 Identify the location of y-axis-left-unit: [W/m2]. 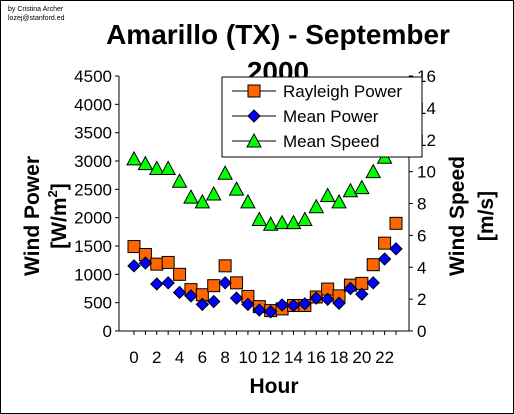
(58, 216).